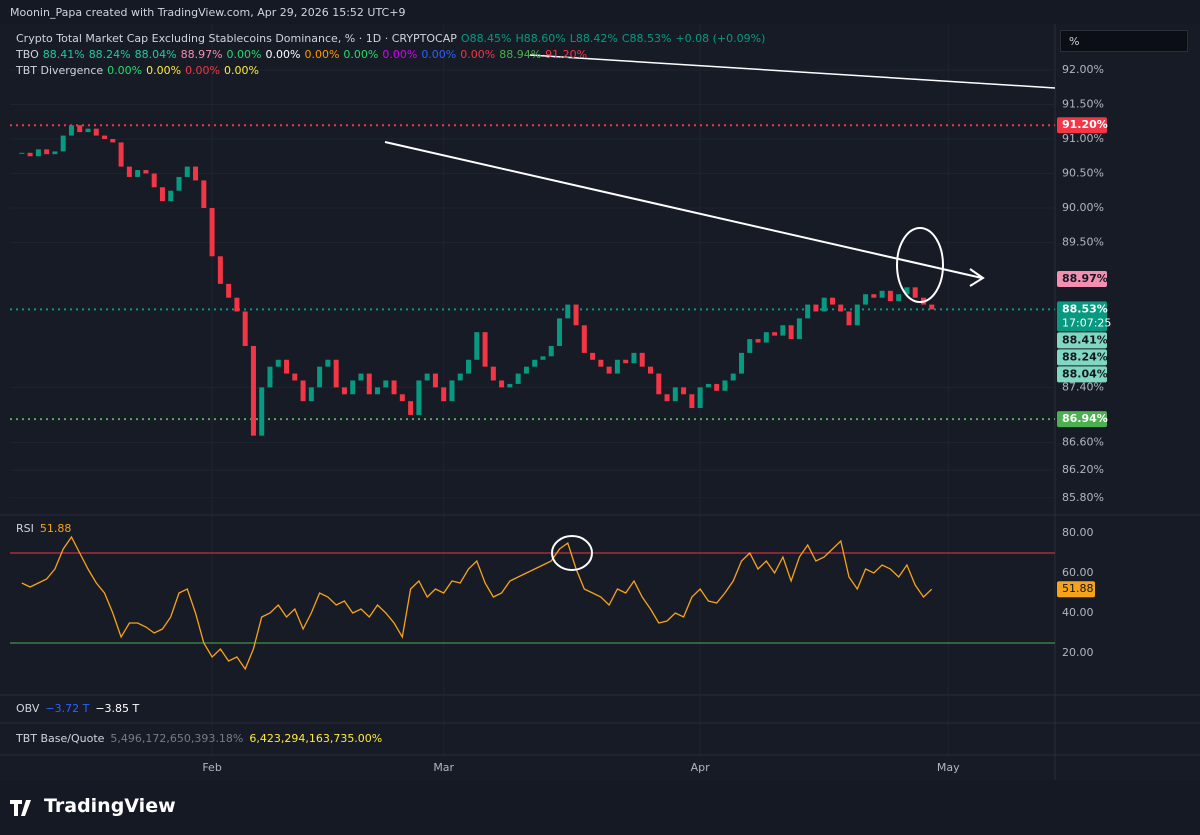 Image resolution: width=1200 pixels, height=835 pixels. Describe the element at coordinates (1083, 69) in the screenshot. I see `y-tick-label: 92.00%` at that location.